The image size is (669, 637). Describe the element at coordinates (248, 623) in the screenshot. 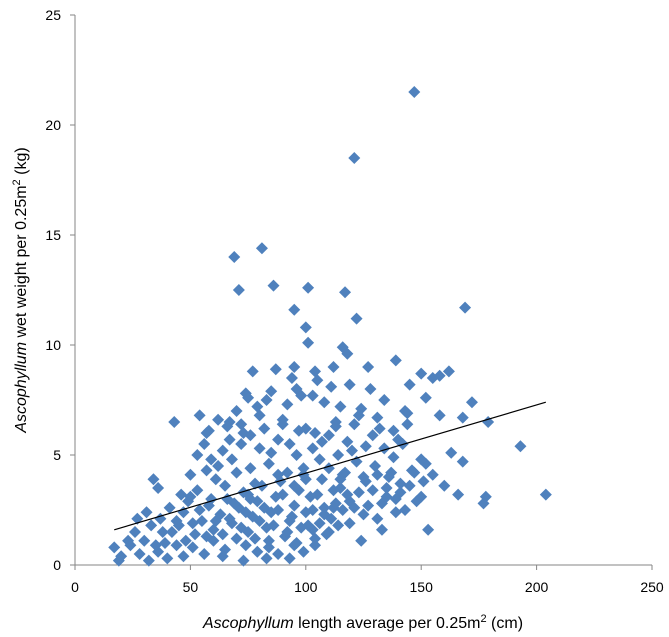

I see `x-axis-title-species: Ascophyllum` at that location.